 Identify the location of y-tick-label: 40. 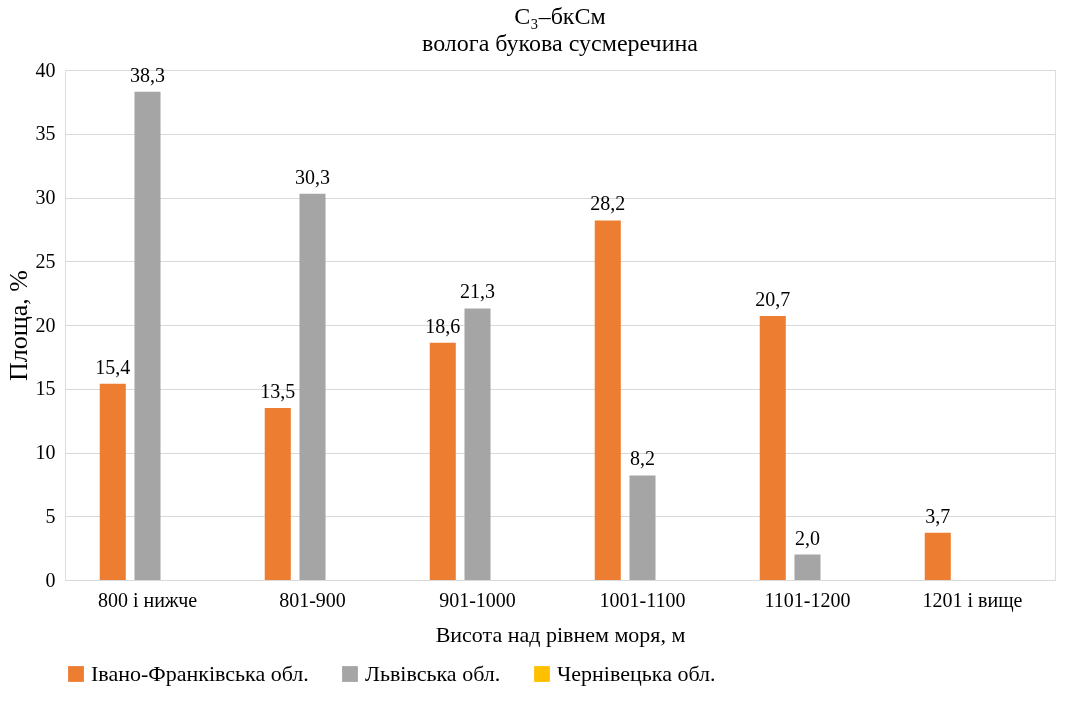
(45, 69).